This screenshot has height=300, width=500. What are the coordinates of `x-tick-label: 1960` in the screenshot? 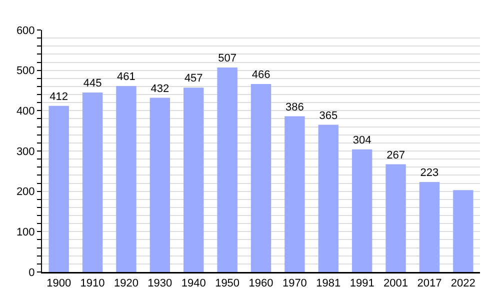 It's located at (261, 284).